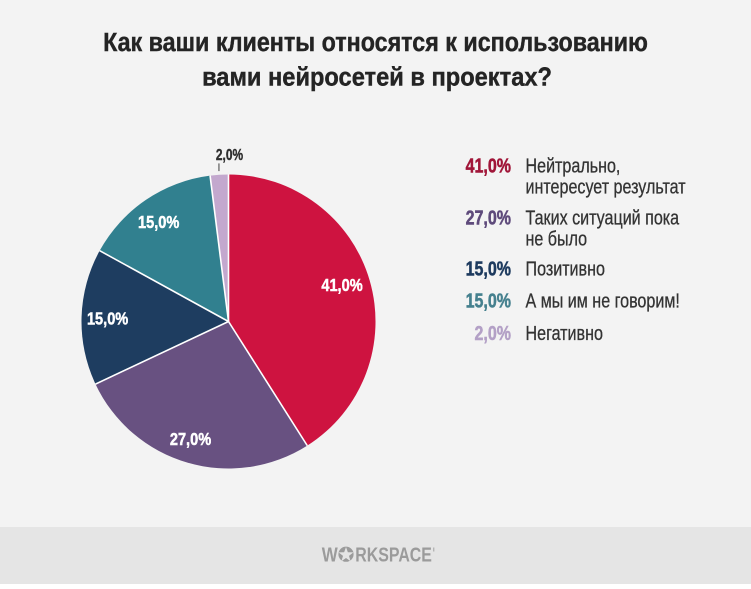 Image resolution: width=751 pixels, height=589 pixels. Describe the element at coordinates (603, 301) in the screenshot. I see `svg-text: А мы им не говорим!` at that location.